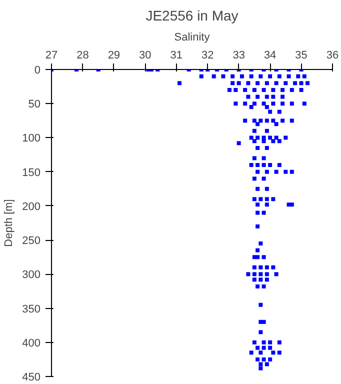 The width and height of the screenshot is (341, 384). What do you see at coordinates (31, 138) in the screenshot?
I see `y-tick-label: 100` at bounding box center [31, 138].